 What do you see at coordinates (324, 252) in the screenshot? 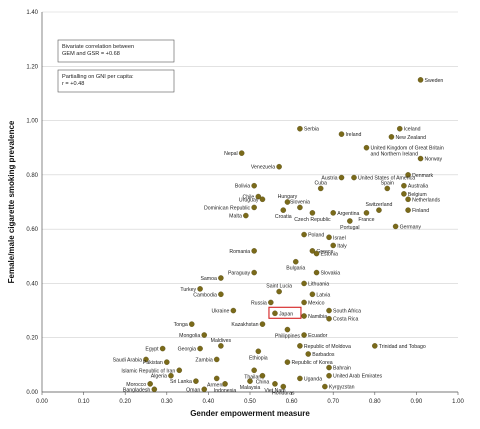
I see `point-label: Greece` at bounding box center [324, 252].